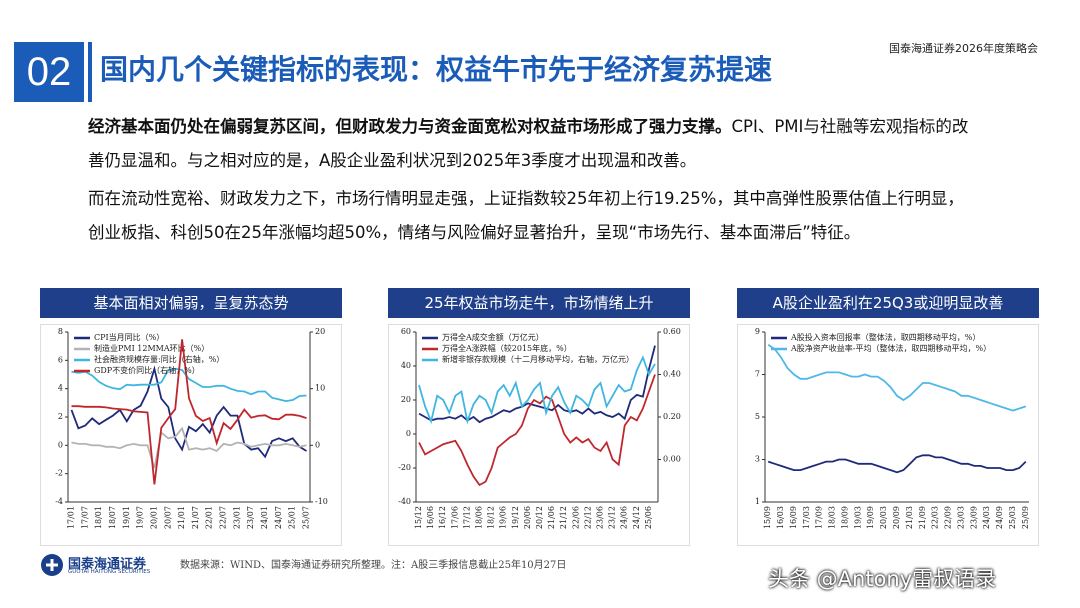 This screenshot has width=1080, height=608. What do you see at coordinates (195, 517) in the screenshot?
I see `x-tick-label: 21/07` at bounding box center [195, 517].